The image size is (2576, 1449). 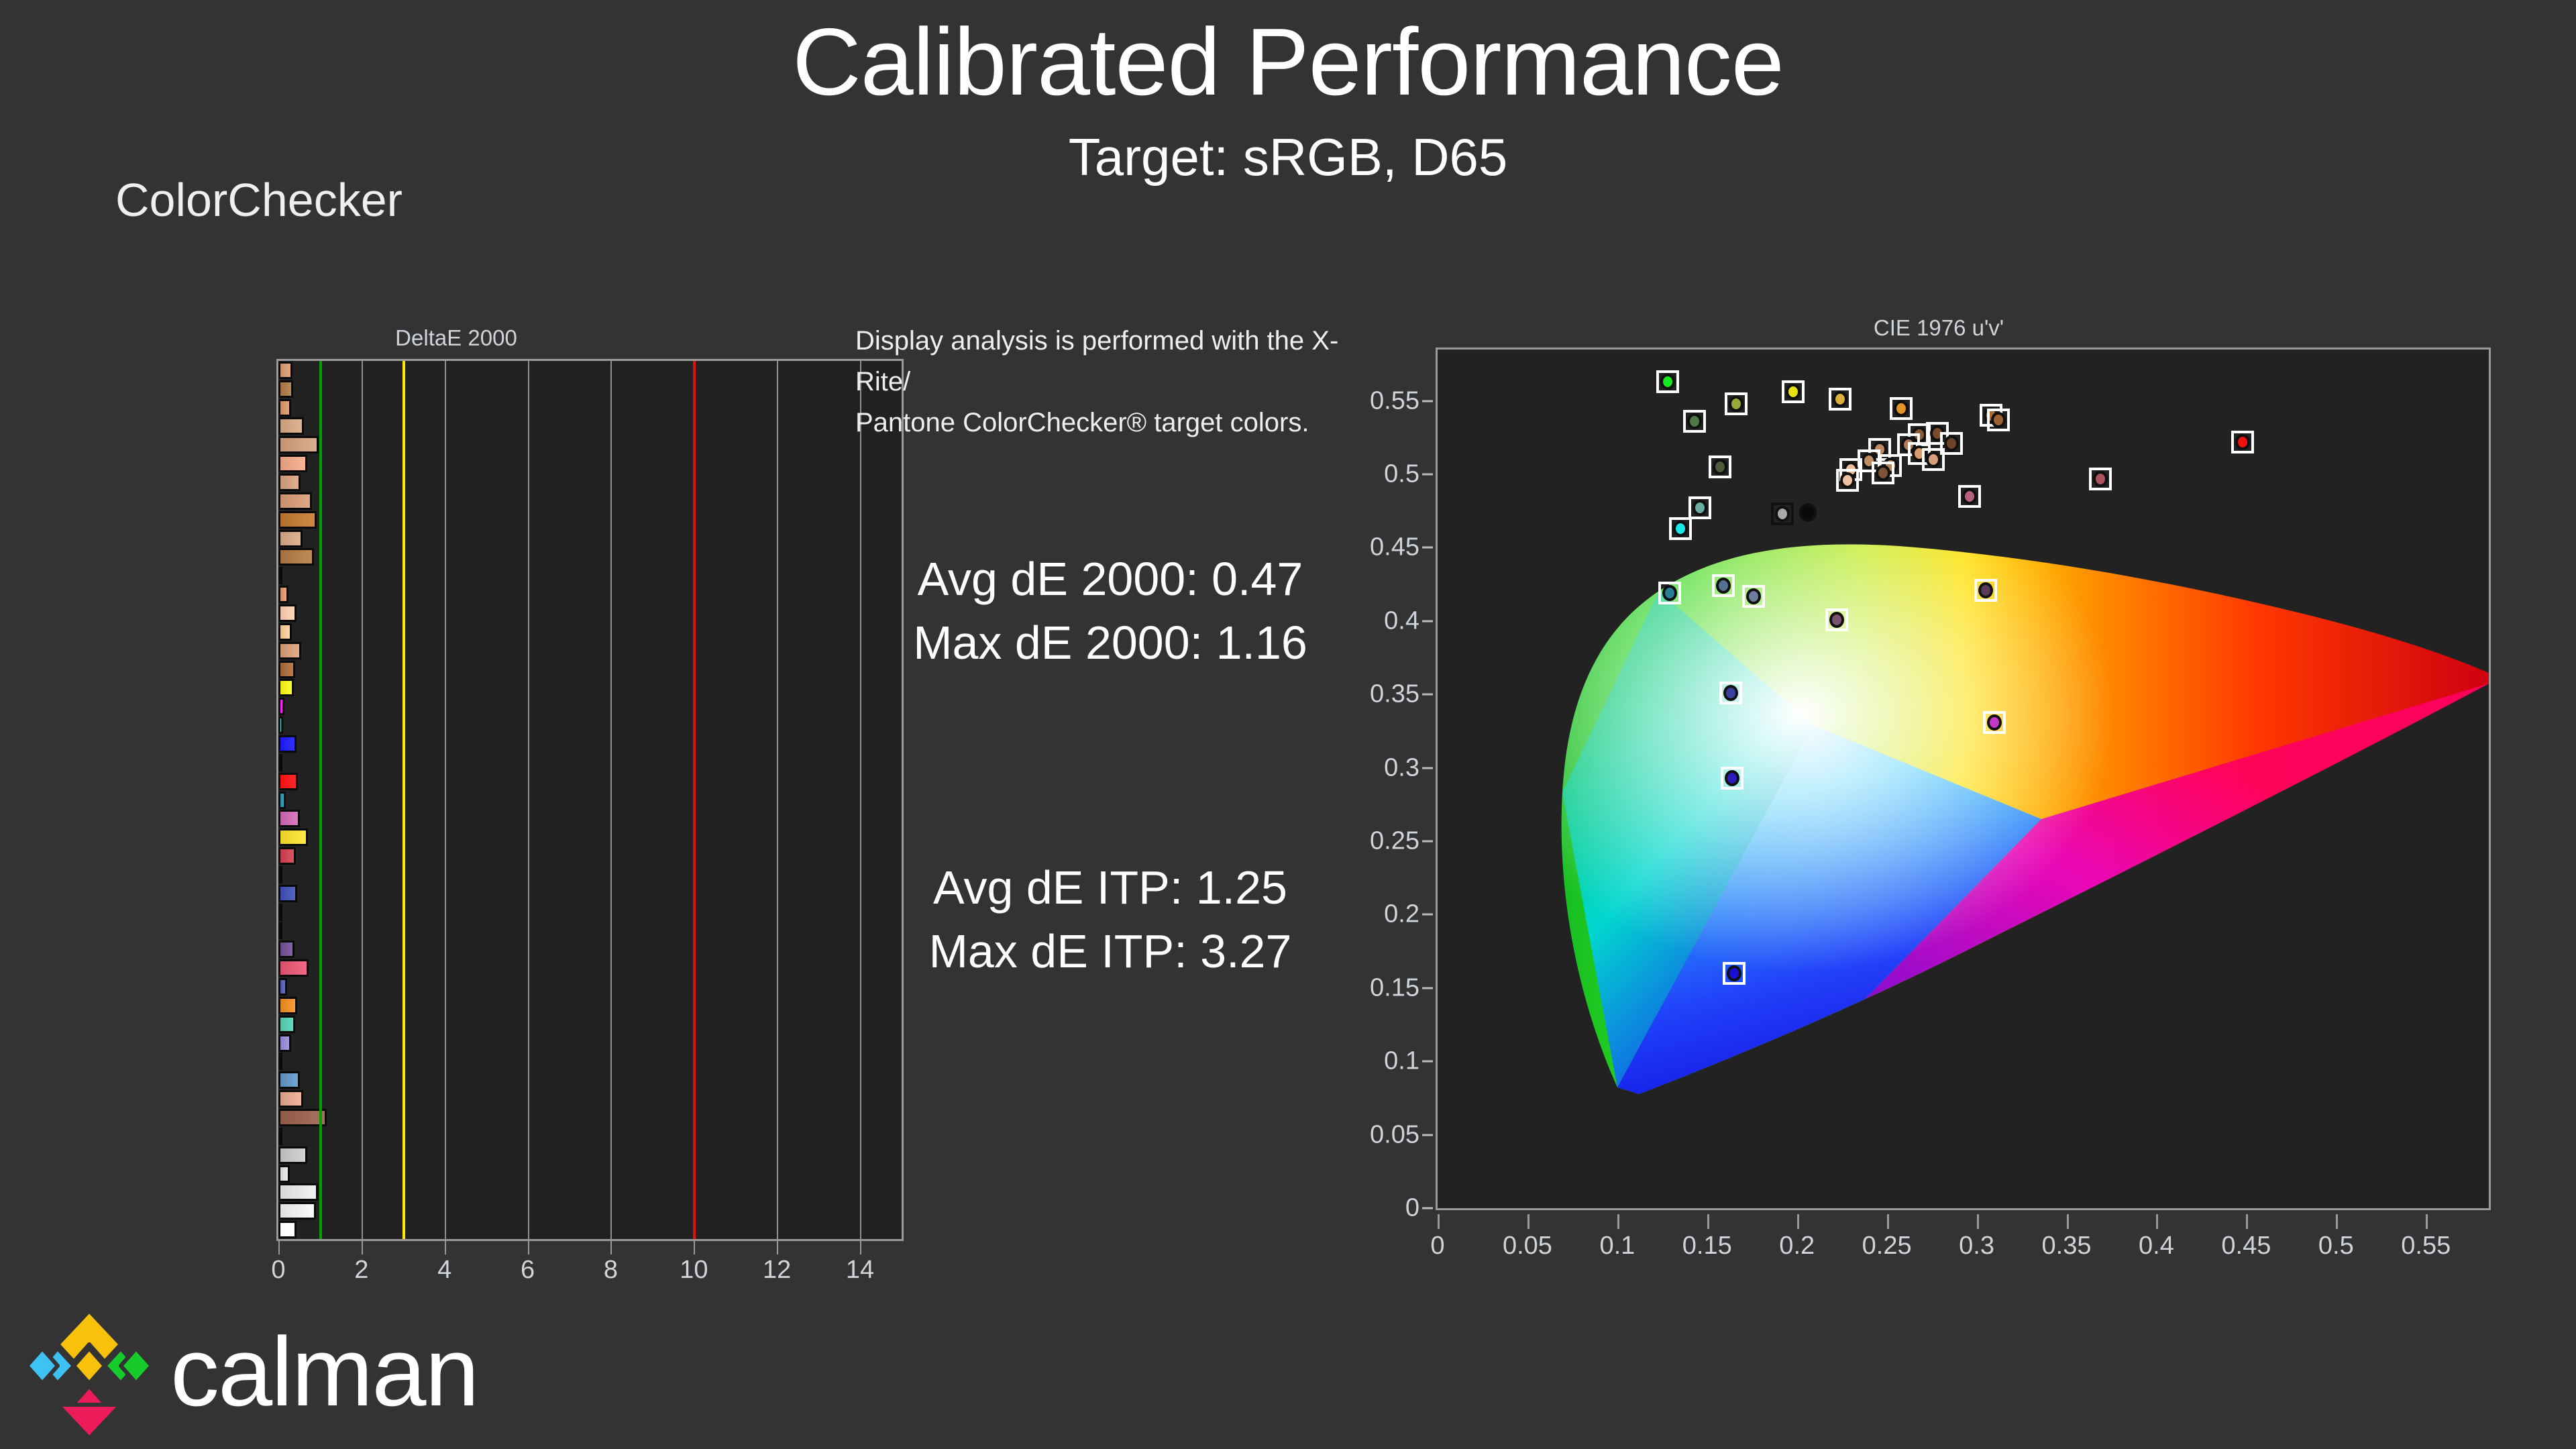 I want to click on cie-y-tick-label: 0.25, so click(x=1394, y=840).